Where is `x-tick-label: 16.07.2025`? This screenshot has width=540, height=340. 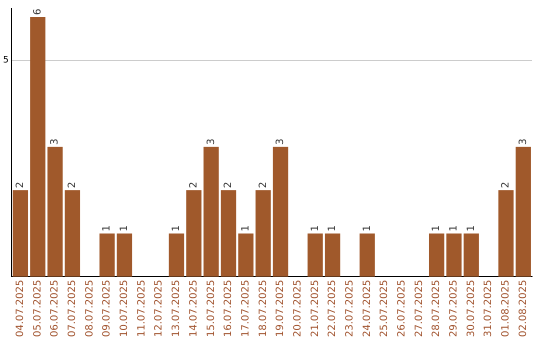
x-tick-label: 16.07.2025 is located at coordinates (228, 309).